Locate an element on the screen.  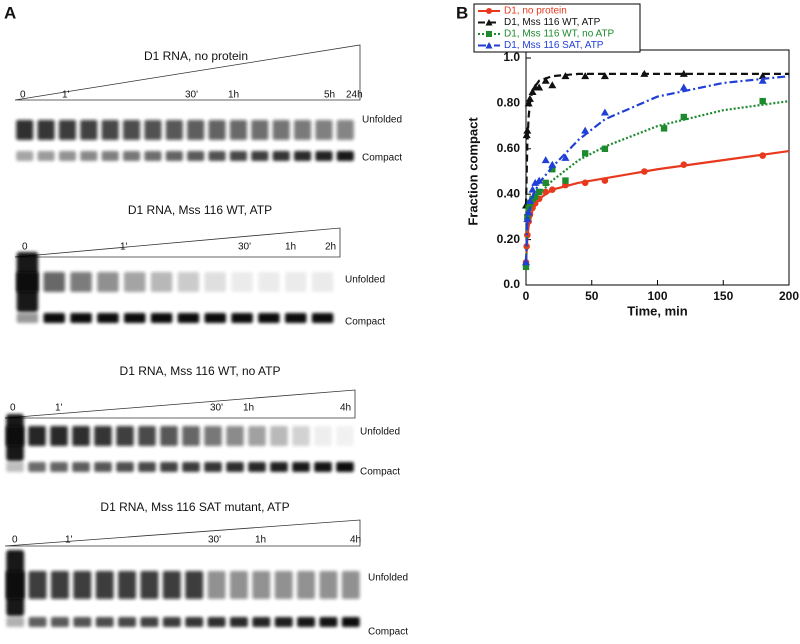
x-tick-label: 50 is located at coordinates (592, 296).